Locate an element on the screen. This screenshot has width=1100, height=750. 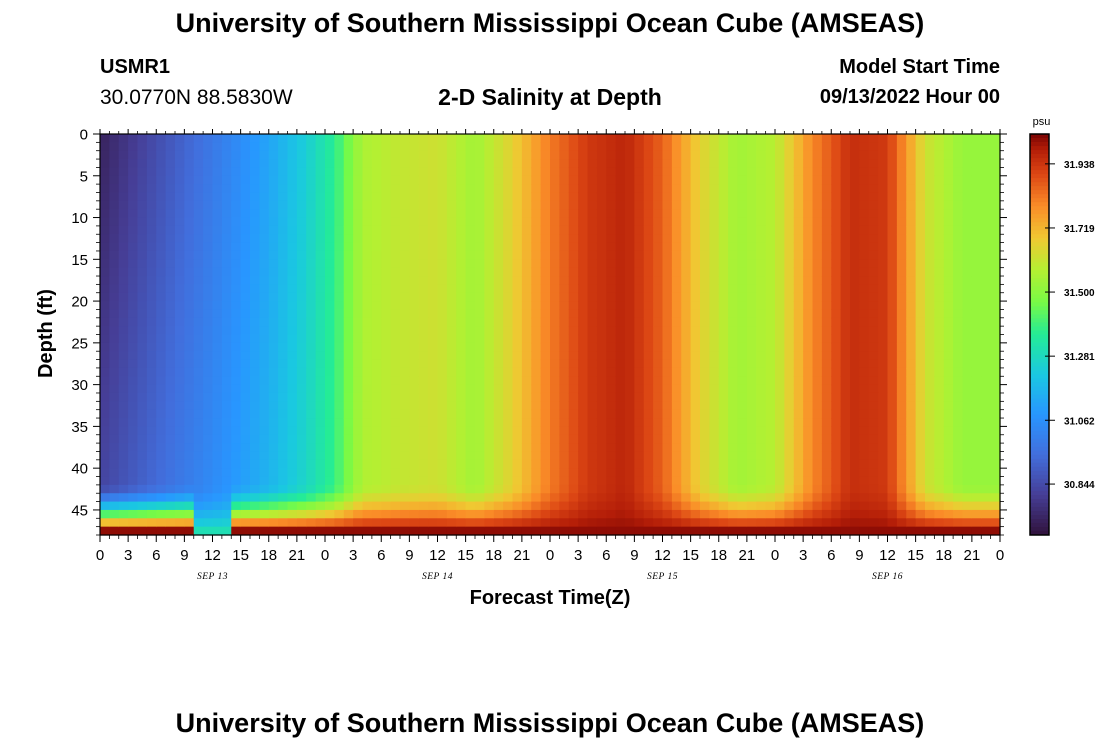
date-label: SEP 14 is located at coordinates (437, 577).